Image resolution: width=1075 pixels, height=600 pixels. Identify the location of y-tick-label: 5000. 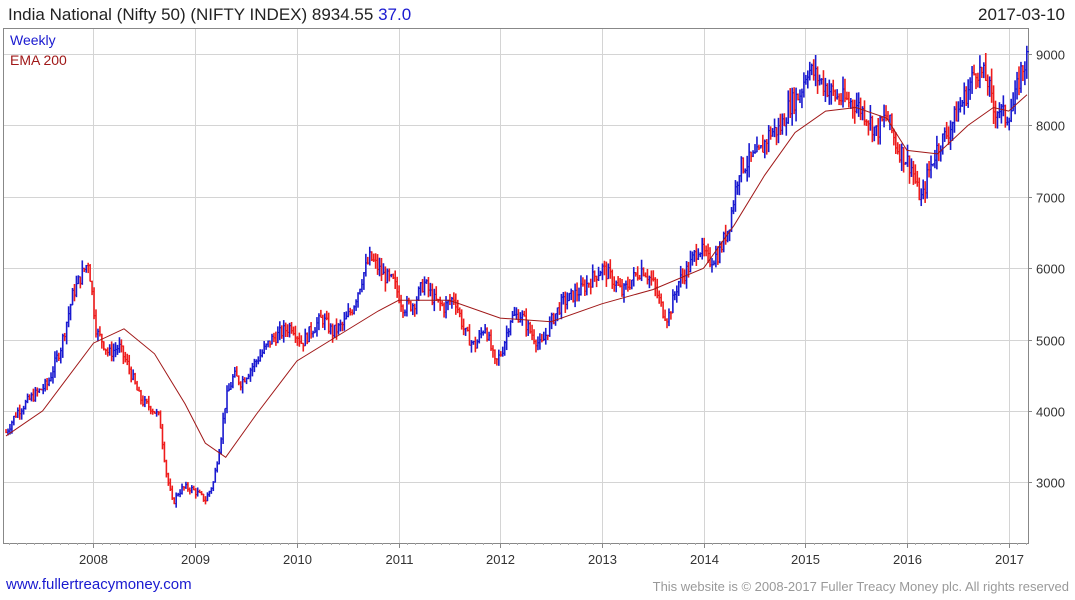
(1050, 341).